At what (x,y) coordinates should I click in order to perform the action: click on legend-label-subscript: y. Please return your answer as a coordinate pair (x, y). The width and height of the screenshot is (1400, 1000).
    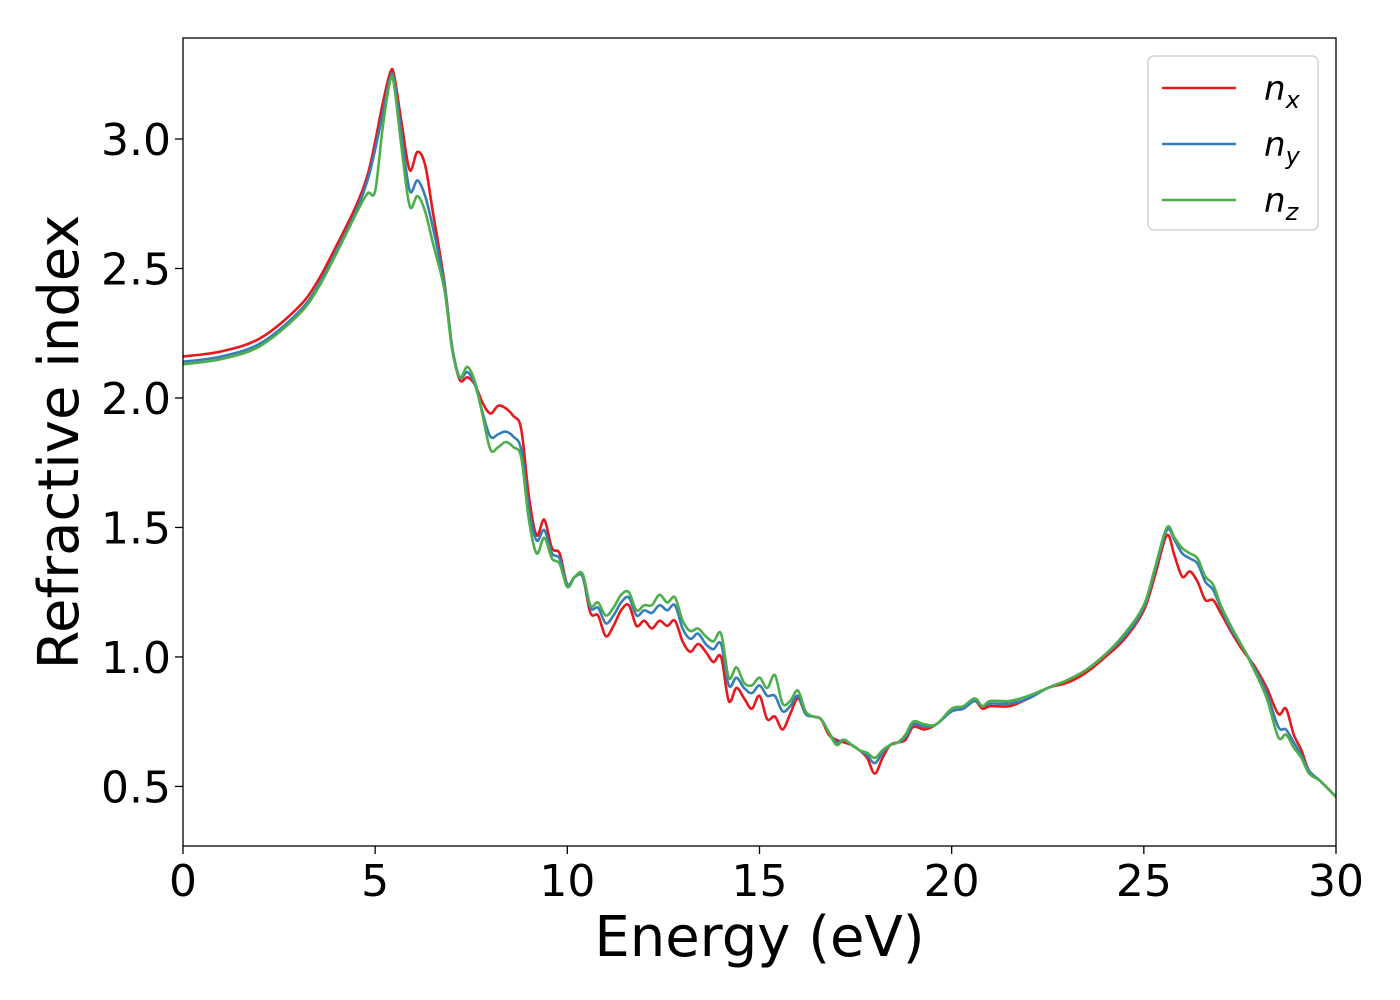
    Looking at the image, I should click on (1293, 156).